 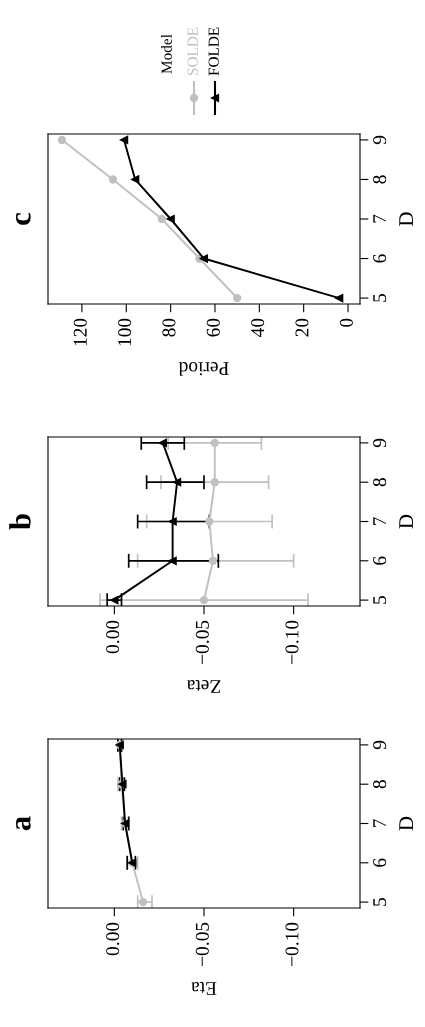 I want to click on x-axis-title: Zeta, so click(x=204, y=686).